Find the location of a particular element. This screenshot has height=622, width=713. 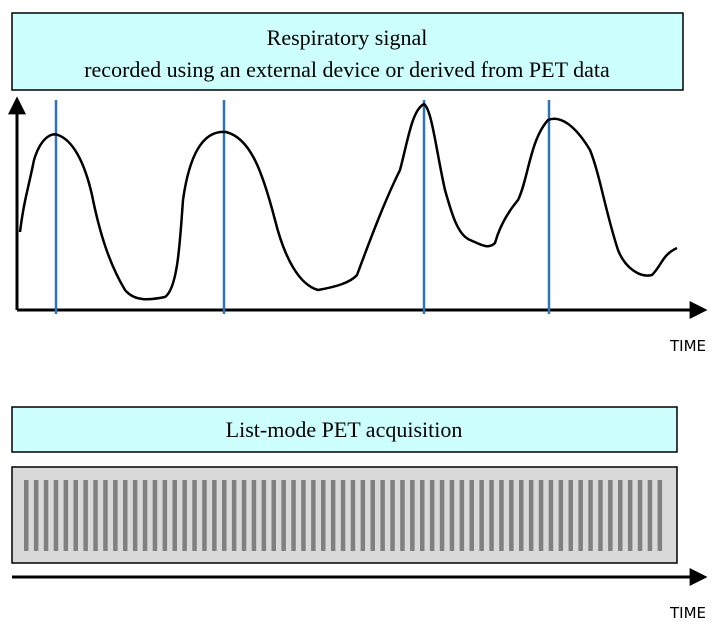

event-stripes is located at coordinates (343, 515).